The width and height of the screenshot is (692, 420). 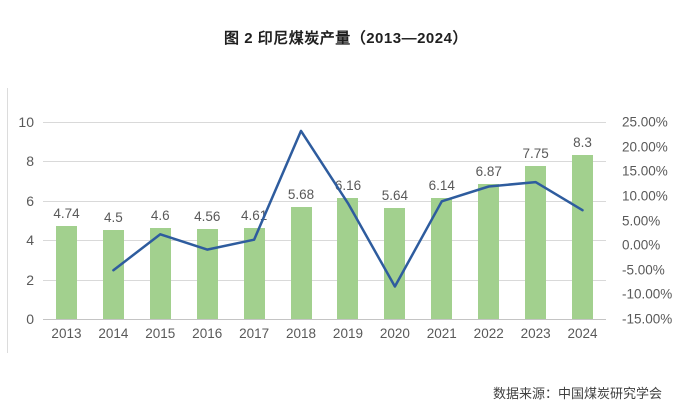 What do you see at coordinates (645, 147) in the screenshot?
I see `right-axis-tick-label: 20.00%` at bounding box center [645, 147].